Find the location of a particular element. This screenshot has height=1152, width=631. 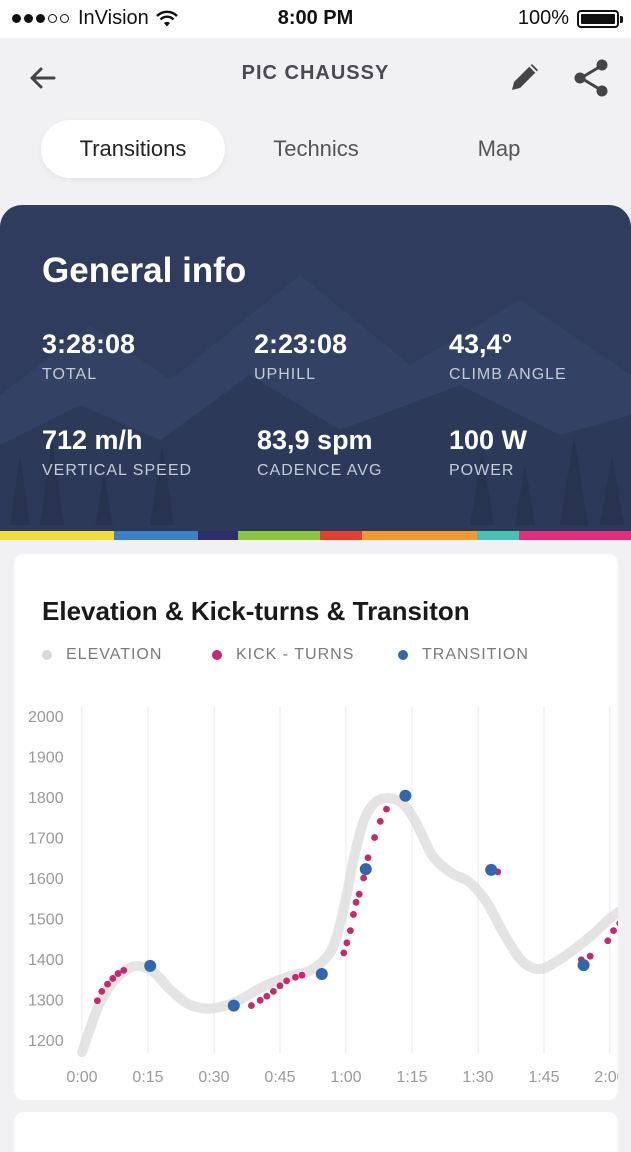

back-button is located at coordinates (42, 78).